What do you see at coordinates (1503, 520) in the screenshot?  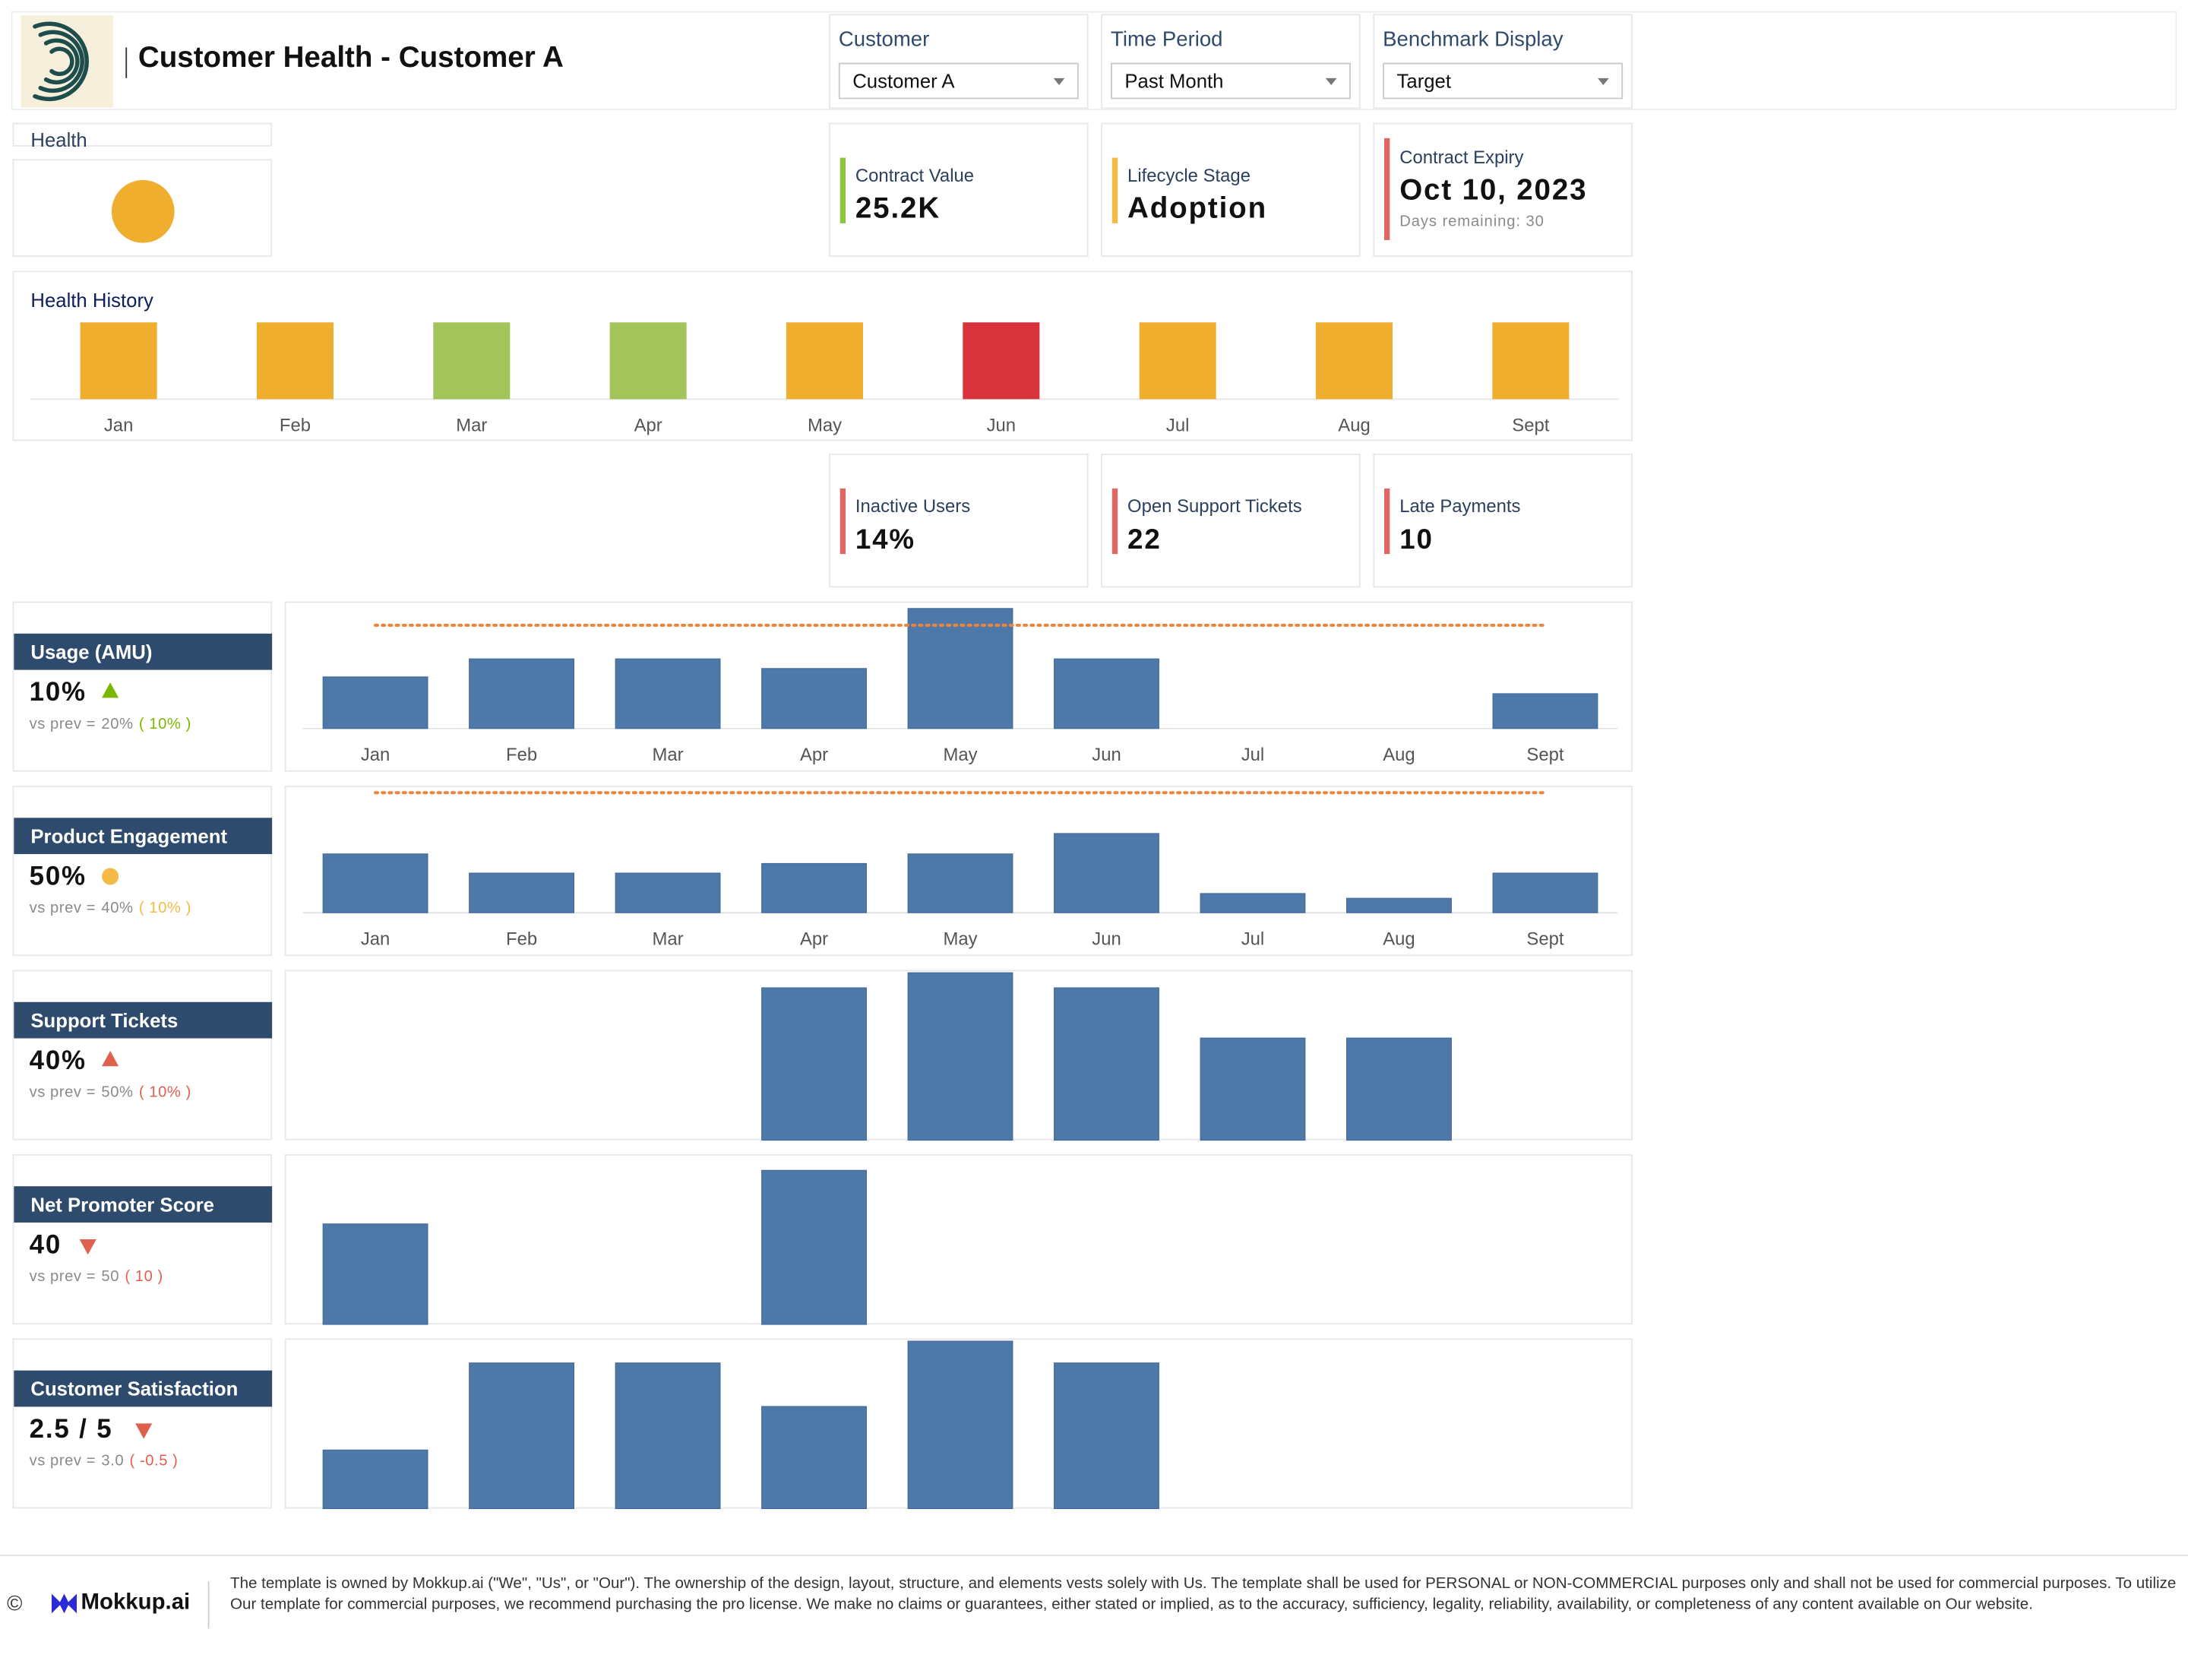 I see `late-payments-card: Late Payments 10` at bounding box center [1503, 520].